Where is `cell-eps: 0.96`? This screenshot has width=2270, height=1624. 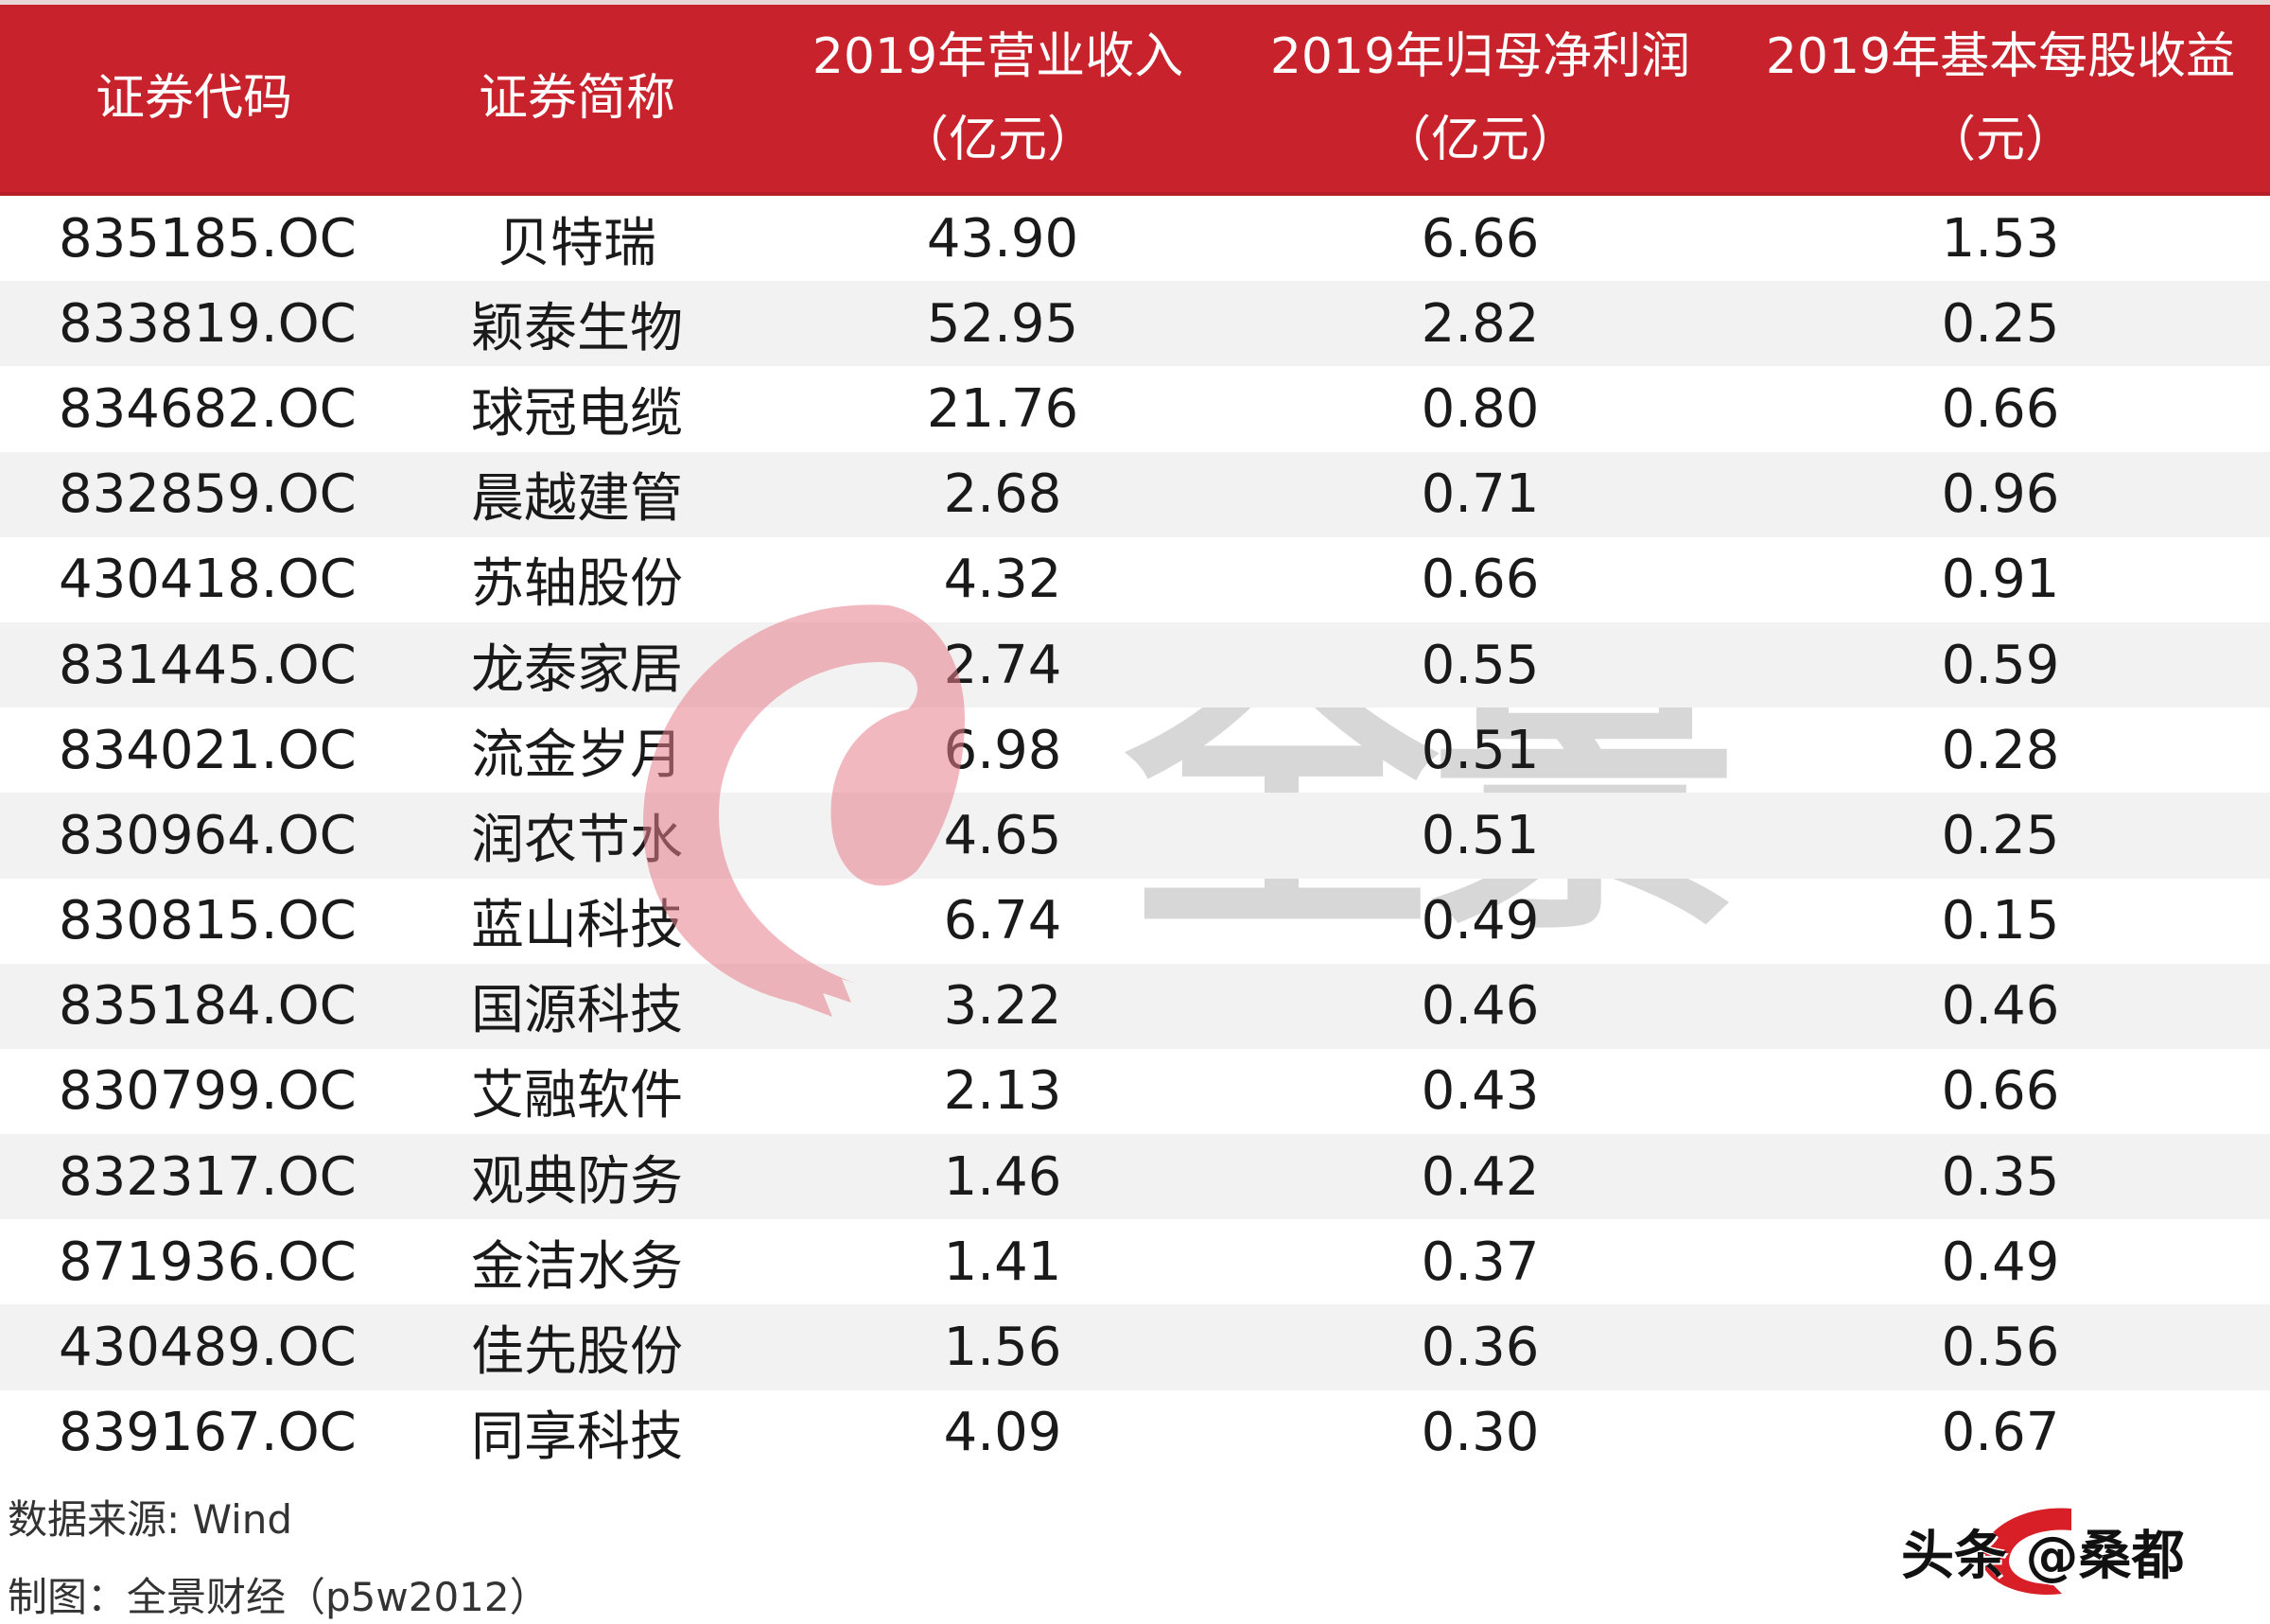 cell-eps: 0.96 is located at coordinates (2001, 494).